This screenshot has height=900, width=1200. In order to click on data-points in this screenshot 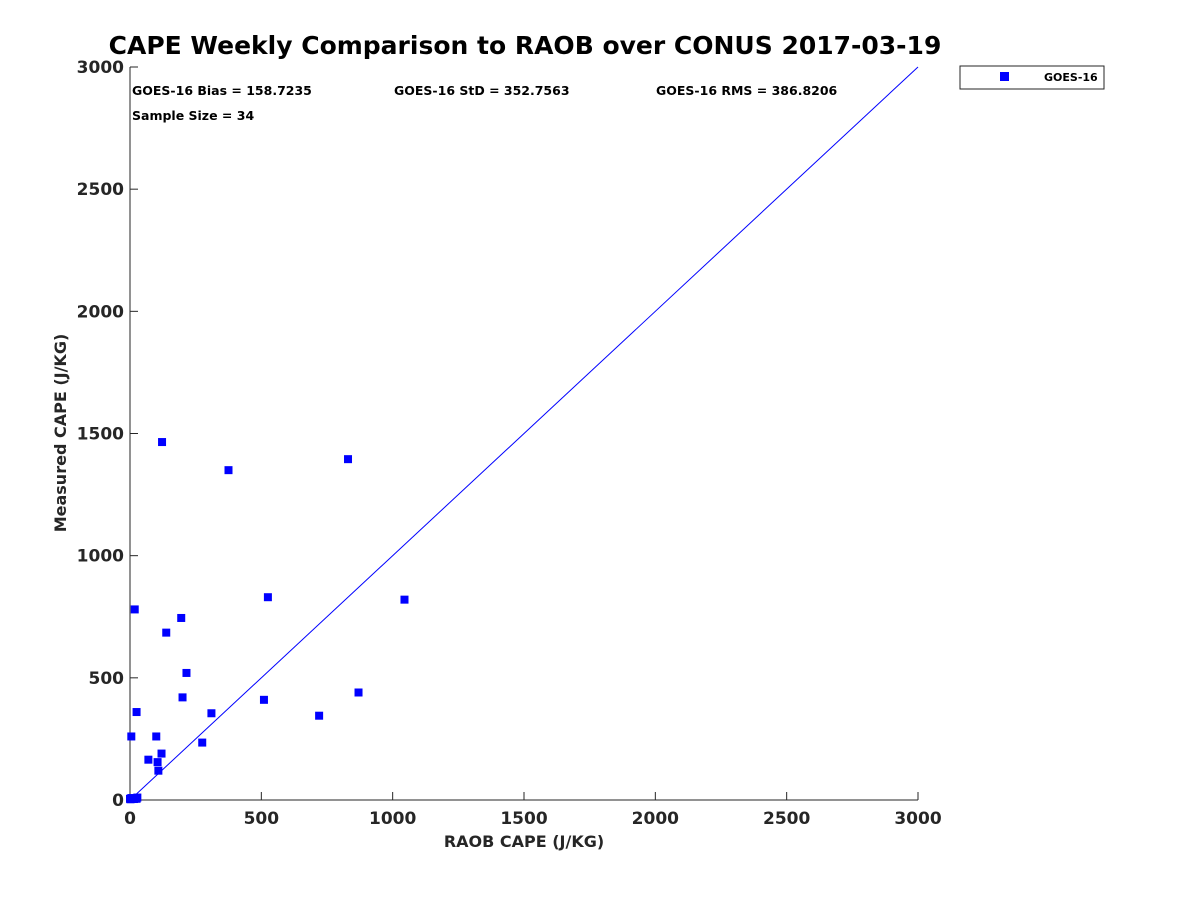, I will do `click(267, 621)`.